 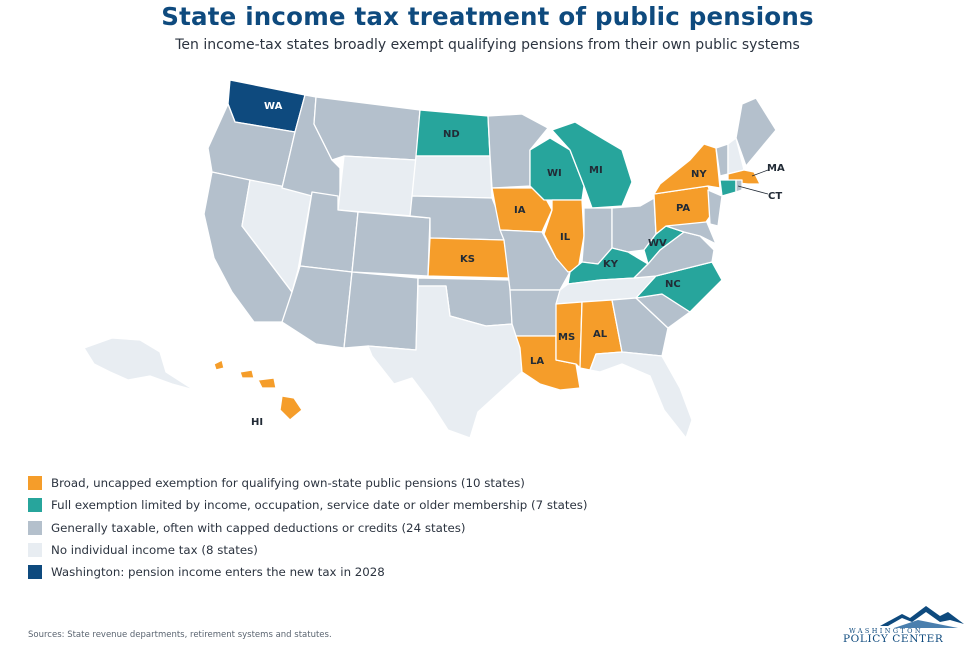 What do you see at coordinates (640, 327) in the screenshot?
I see `state-ga` at bounding box center [640, 327].